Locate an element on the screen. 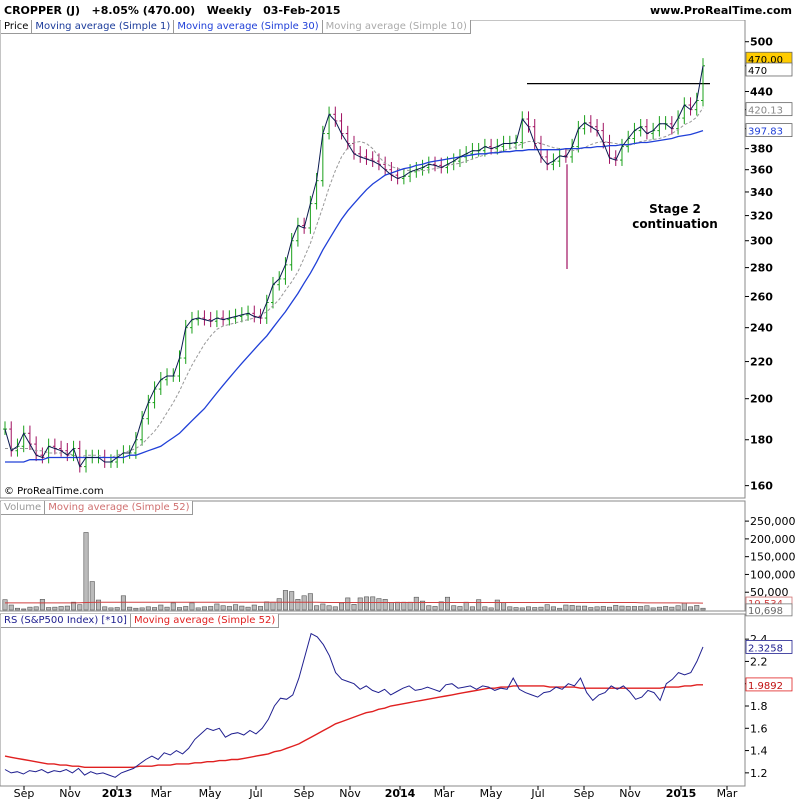 The height and width of the screenshot is (800, 800). price-tick-label: 380 is located at coordinates (761, 149).